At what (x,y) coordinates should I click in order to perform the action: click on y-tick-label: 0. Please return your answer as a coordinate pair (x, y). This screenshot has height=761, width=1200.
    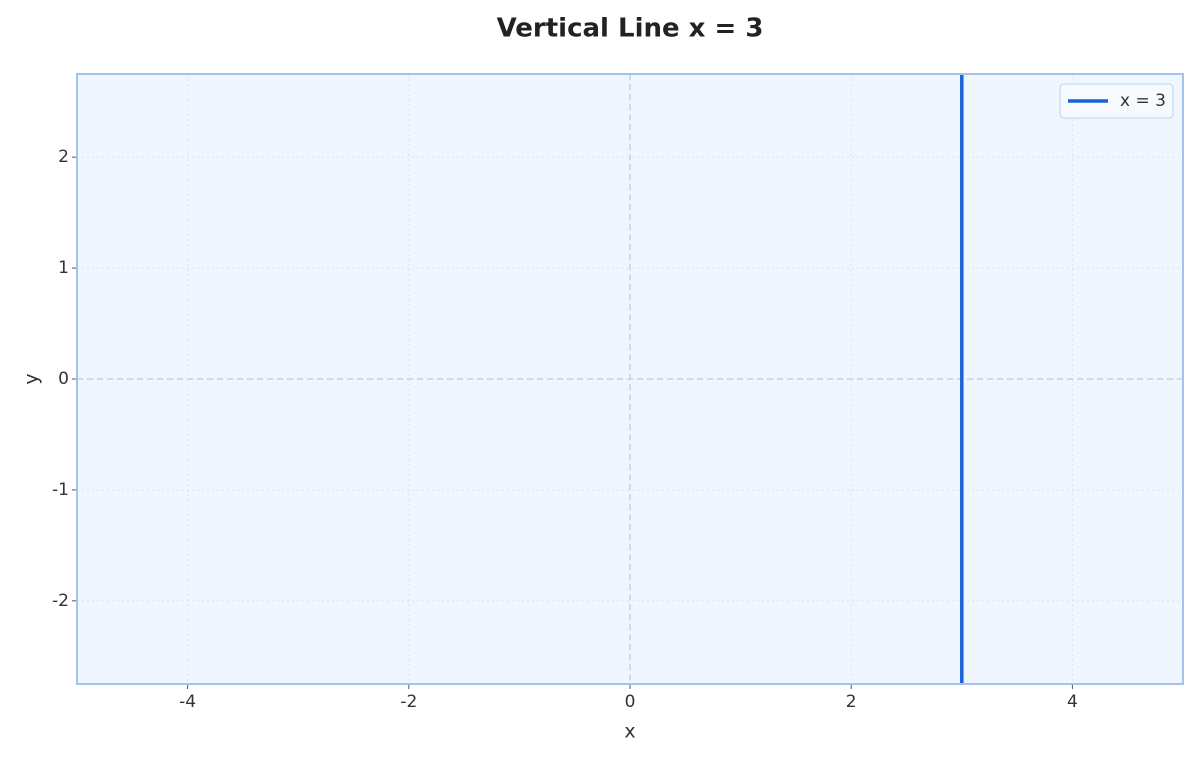
    Looking at the image, I should click on (63, 379).